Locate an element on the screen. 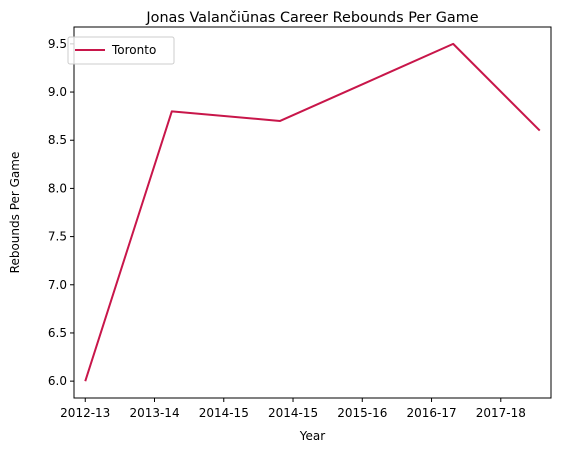 This screenshot has width=570, height=454. legend-box is located at coordinates (121, 50).